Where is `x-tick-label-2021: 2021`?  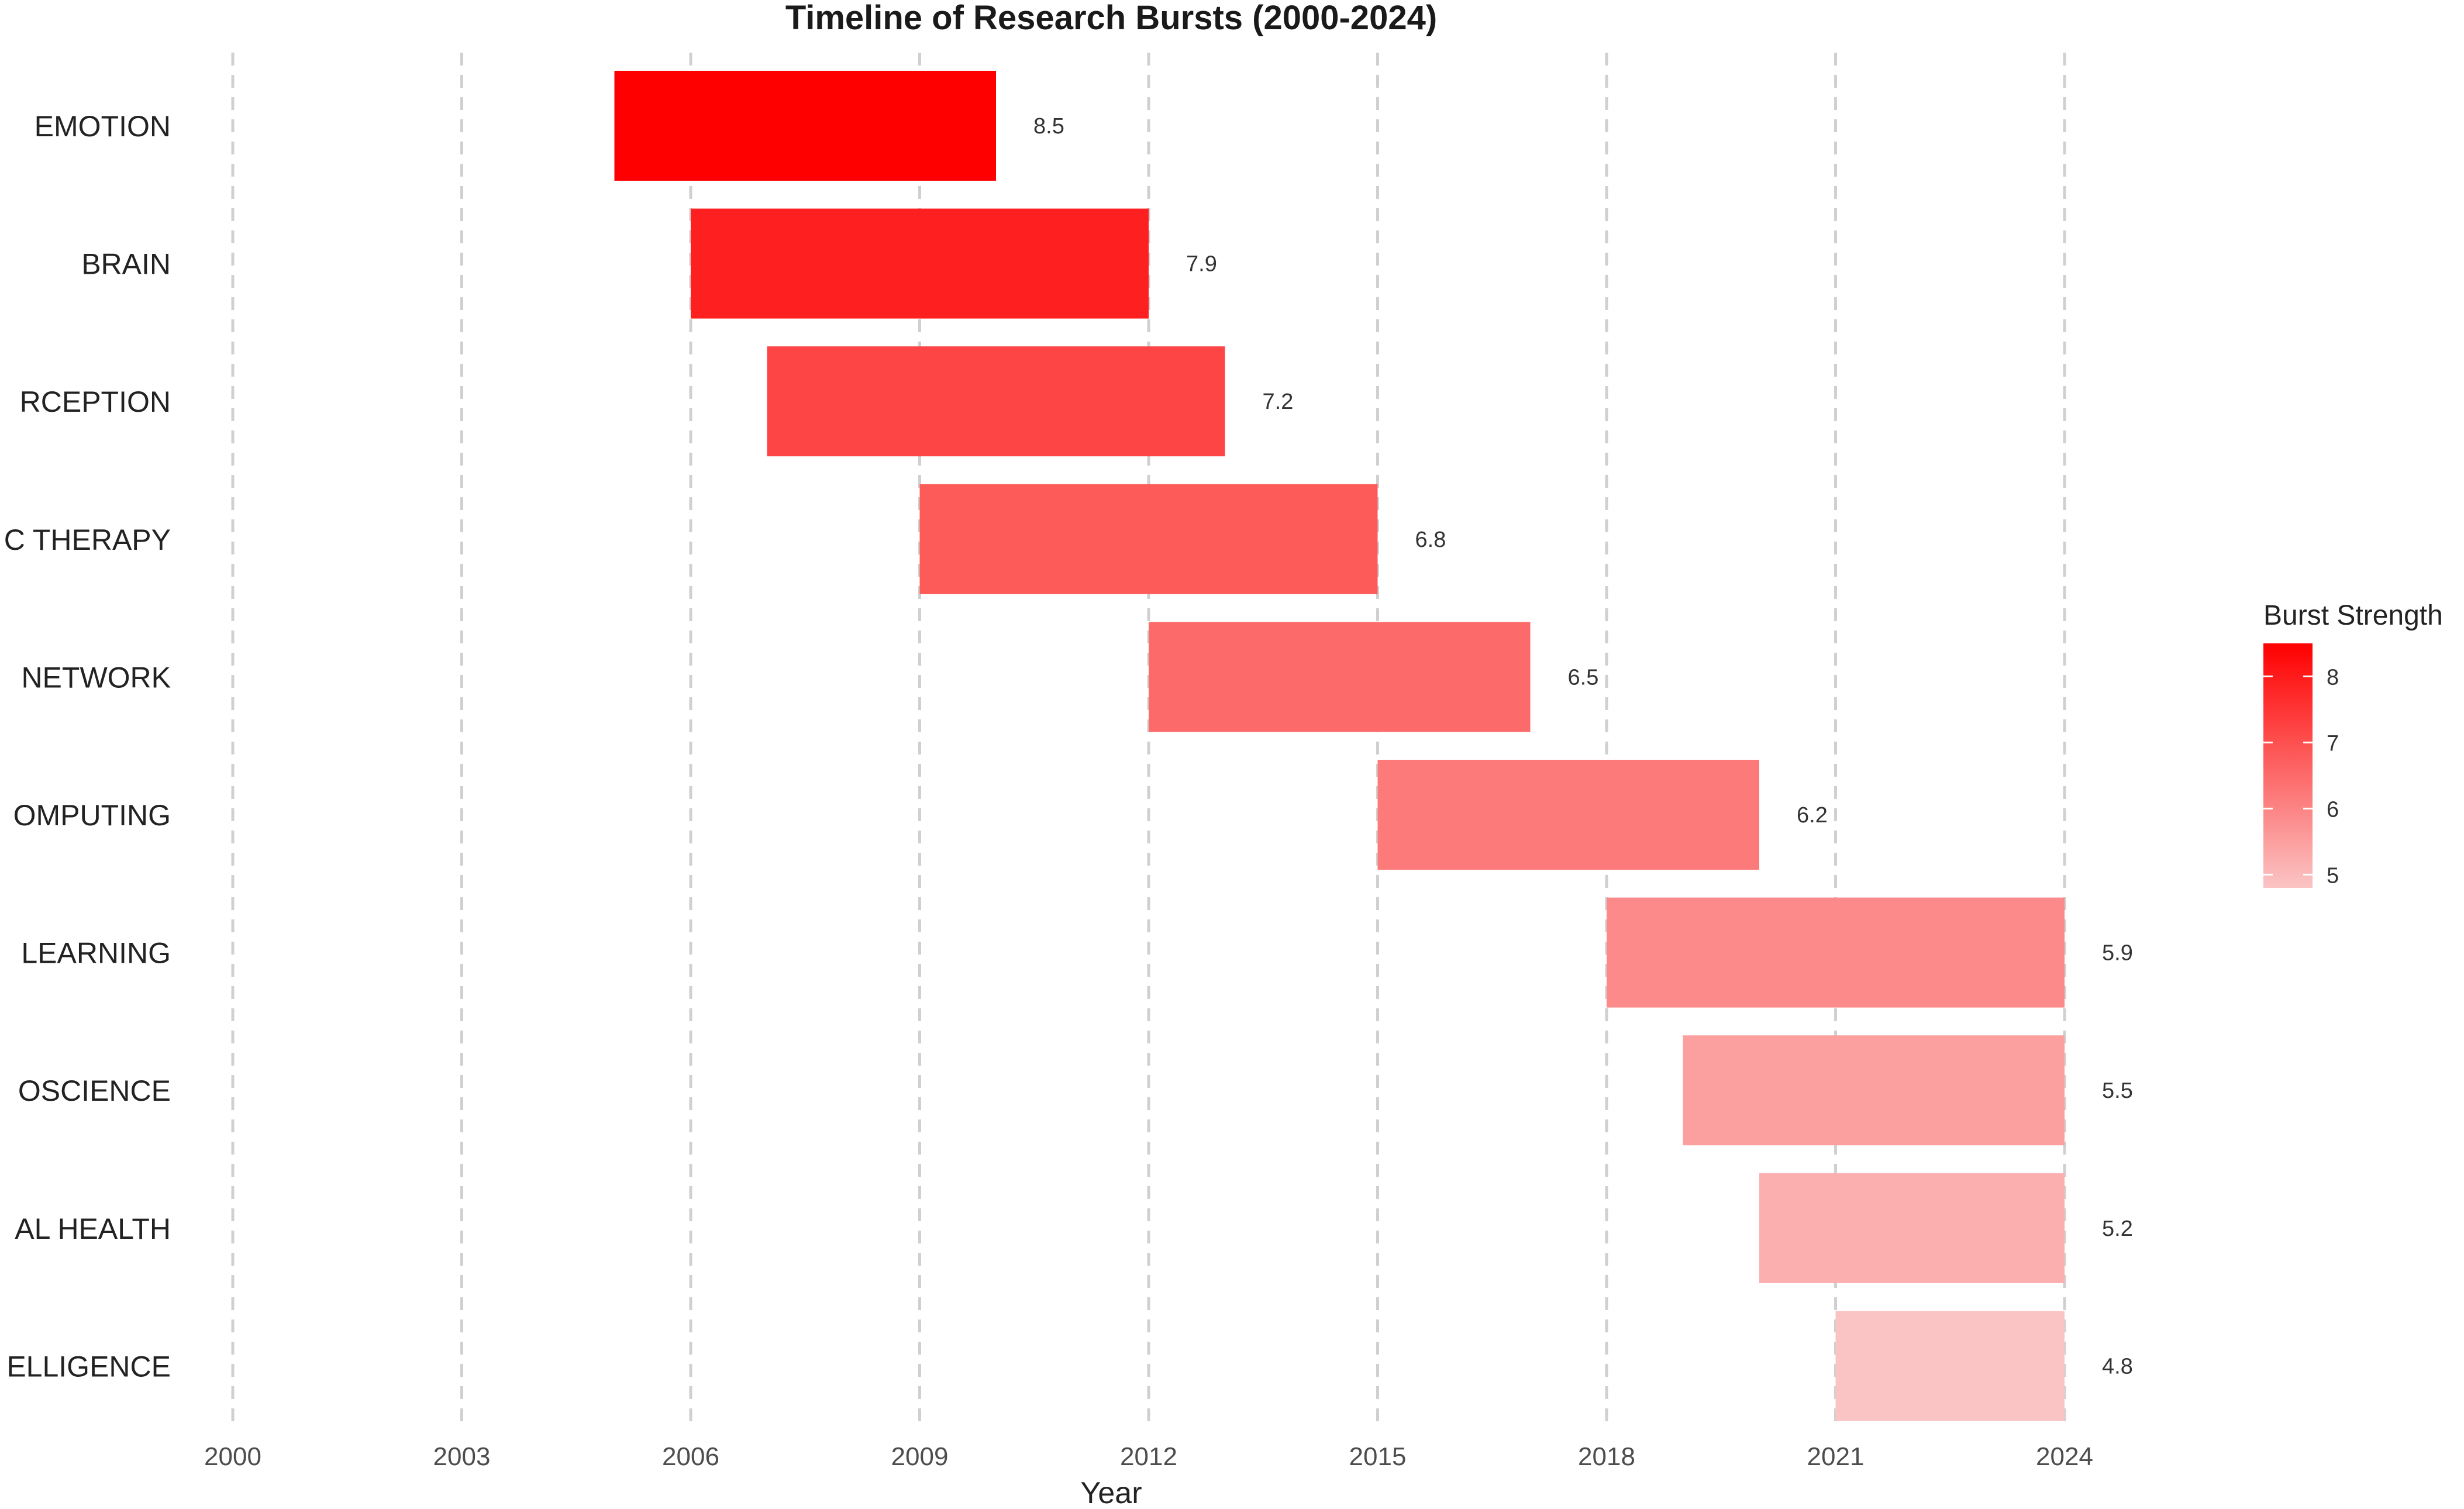 x-tick-label-2021: 2021 is located at coordinates (1836, 1456).